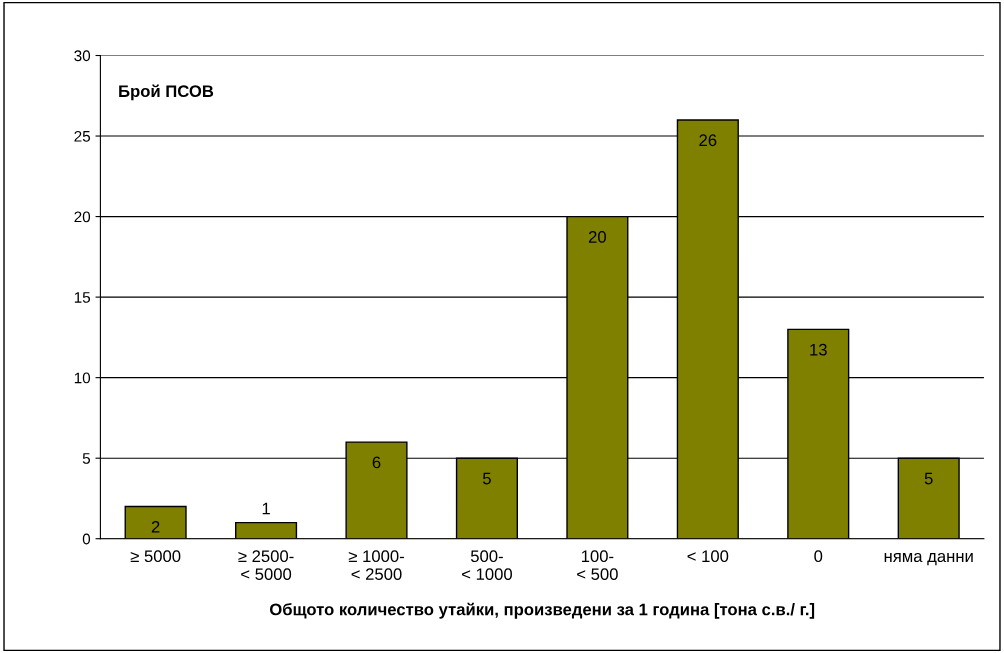 The image size is (1004, 653). What do you see at coordinates (376, 565) in the screenshot?
I see `x-tick-label: ≥ 1000- < 2500` at bounding box center [376, 565].